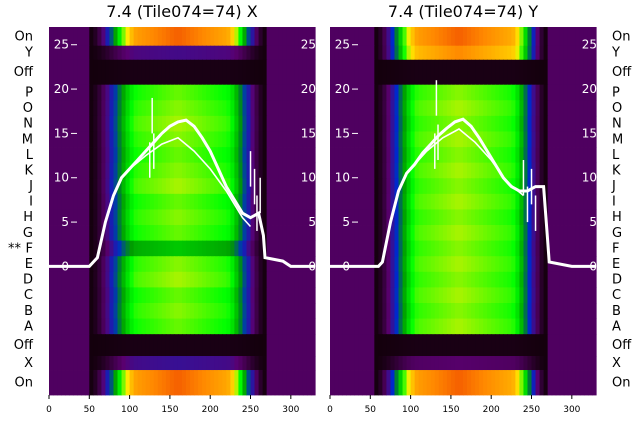 Image resolution: width=640 pixels, height=440 pixels. Describe the element at coordinates (616, 311) in the screenshot. I see `row-label: B` at that location.